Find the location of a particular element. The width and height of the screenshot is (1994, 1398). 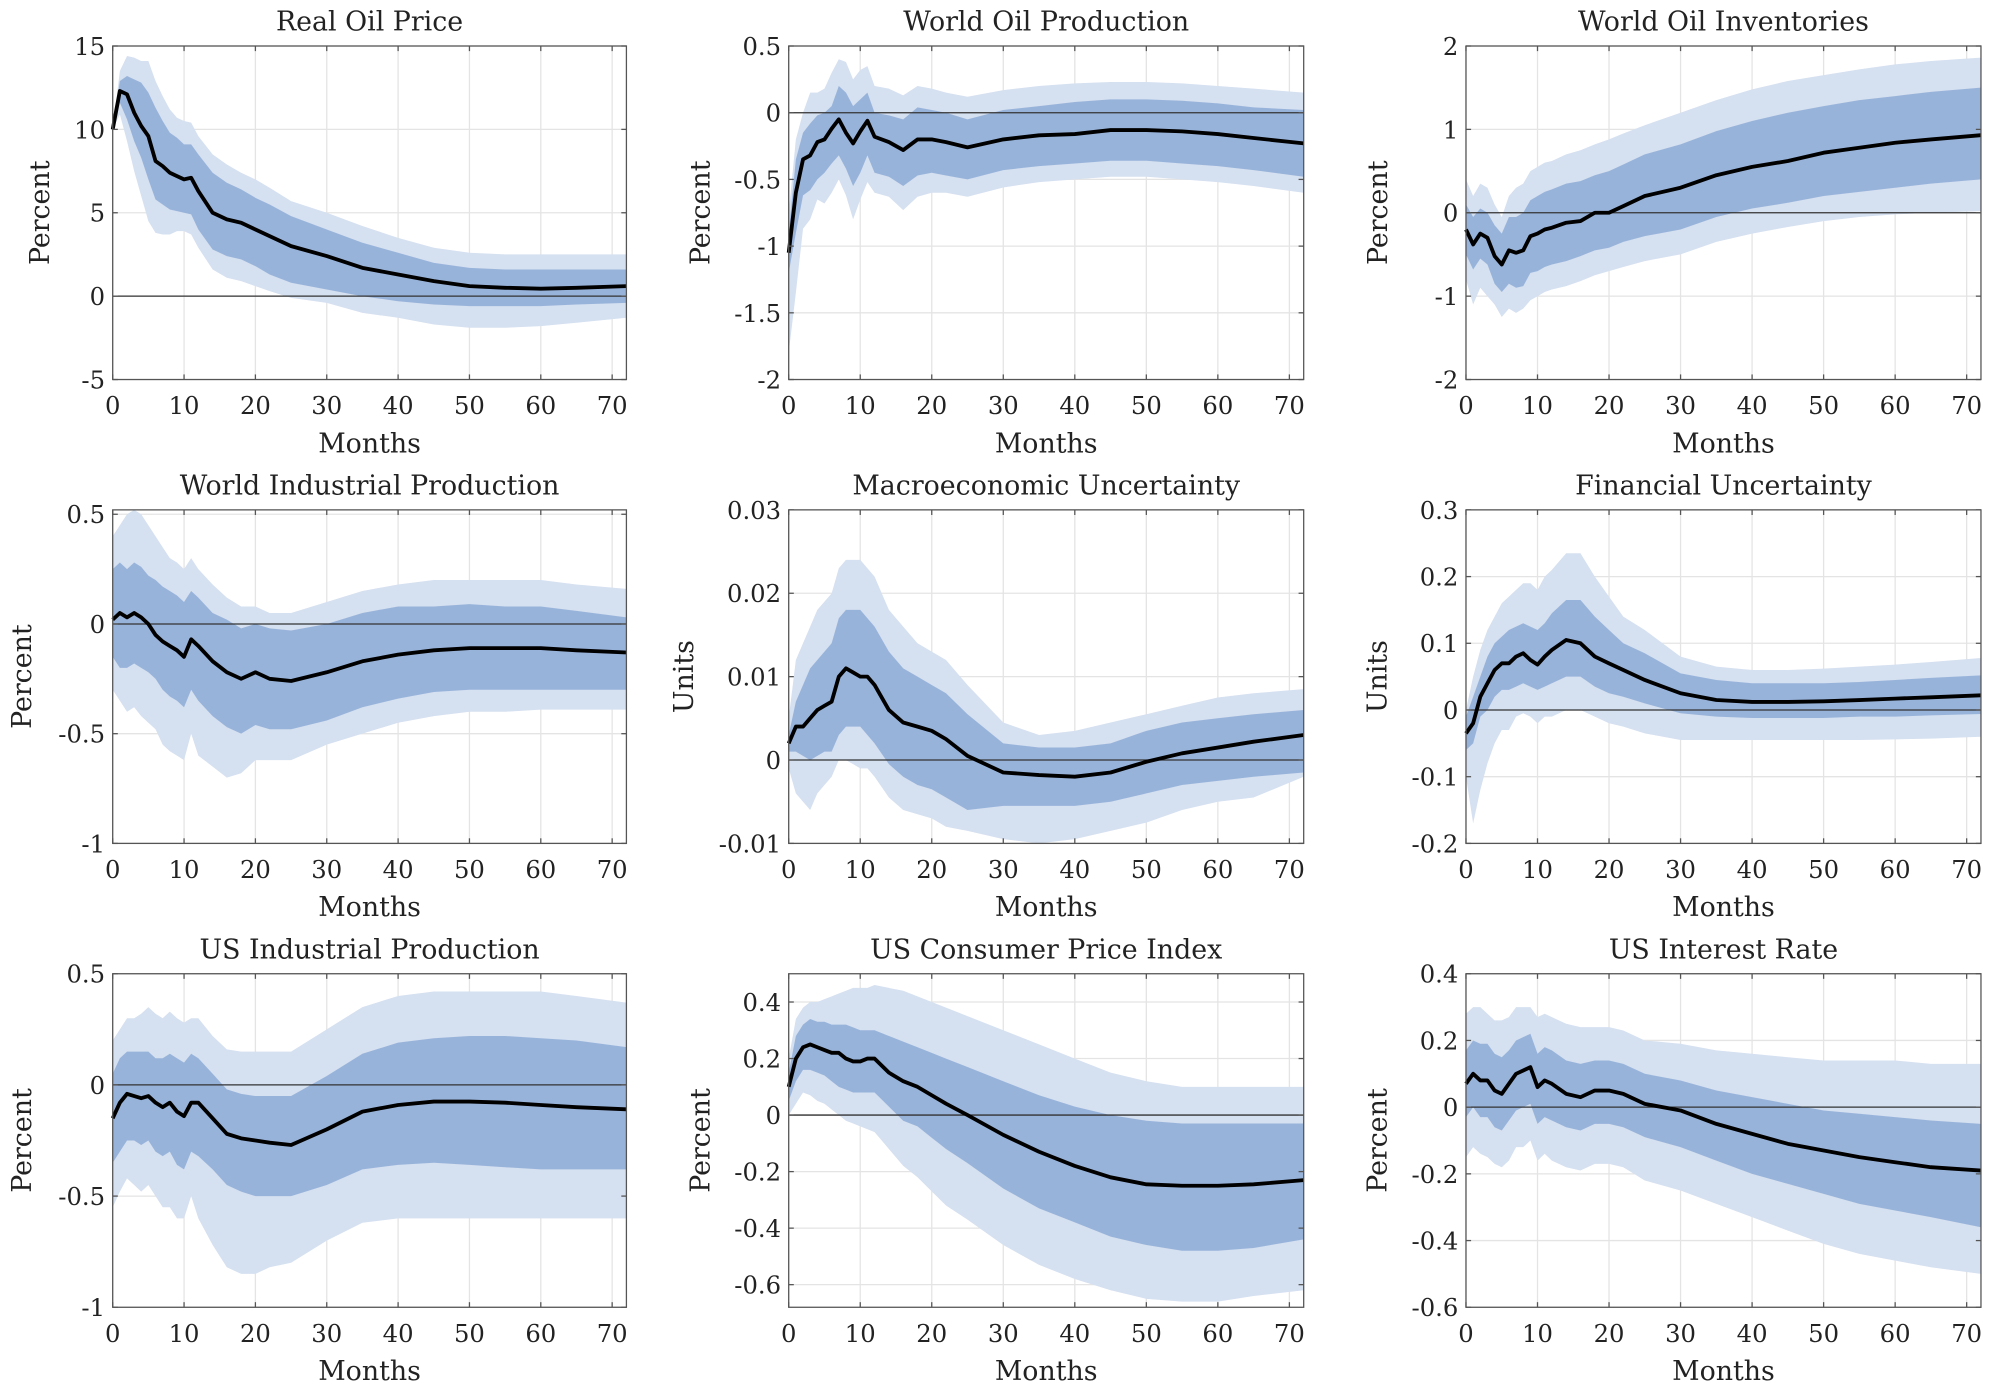

panel-title: Real Oil Price is located at coordinates (369, 22).